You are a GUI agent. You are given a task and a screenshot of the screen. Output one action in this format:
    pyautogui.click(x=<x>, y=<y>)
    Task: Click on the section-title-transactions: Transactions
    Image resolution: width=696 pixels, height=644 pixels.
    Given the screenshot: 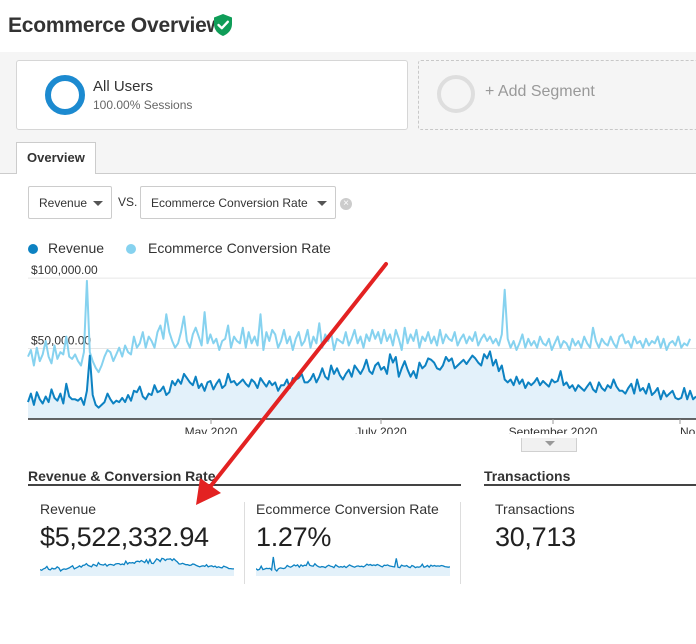 What is the action you would take?
    pyautogui.click(x=527, y=476)
    